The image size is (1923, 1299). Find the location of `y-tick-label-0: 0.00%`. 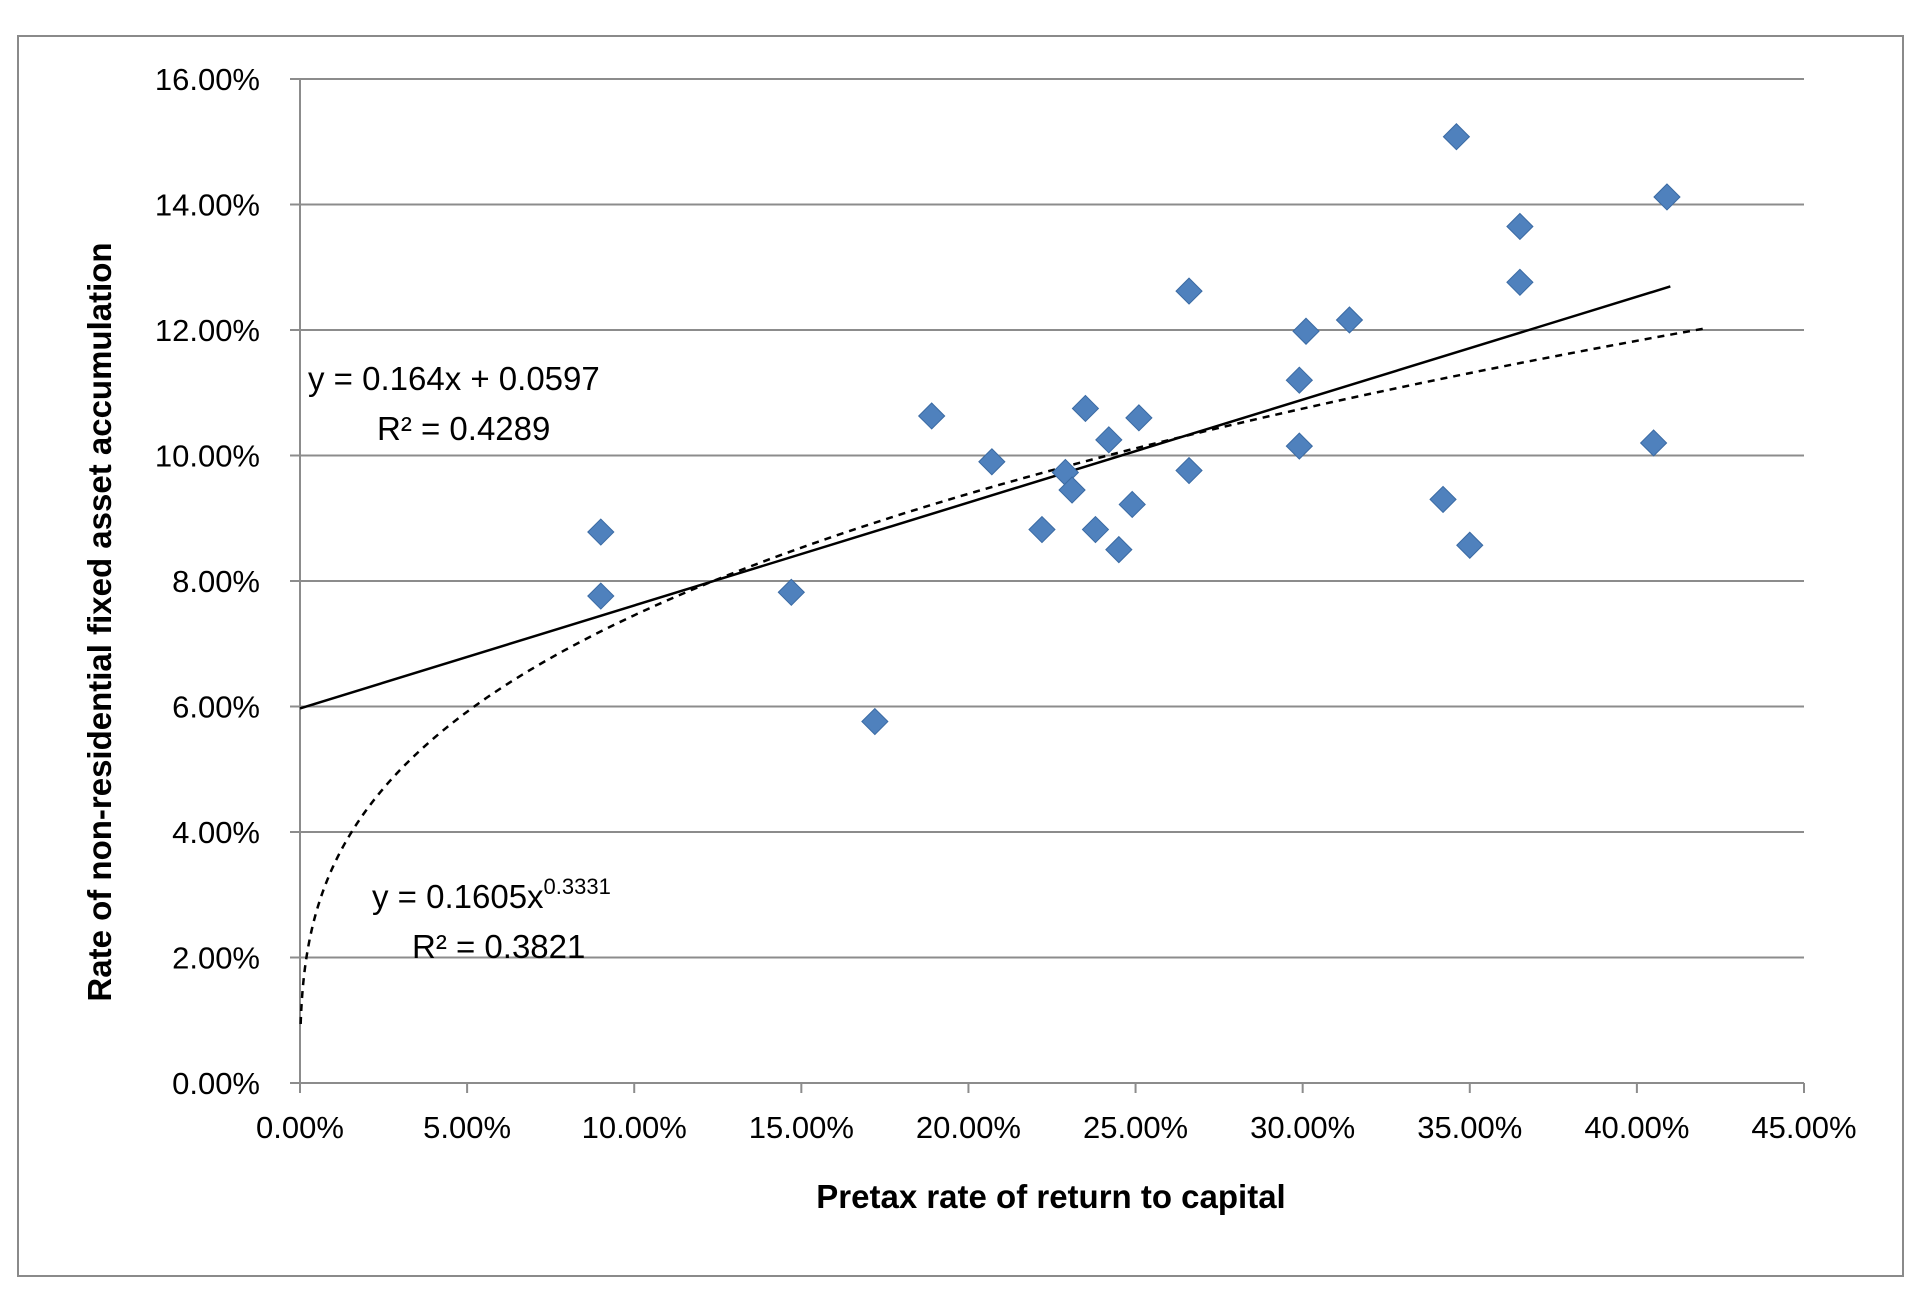

y-tick-label-0: 0.00% is located at coordinates (216, 1083).